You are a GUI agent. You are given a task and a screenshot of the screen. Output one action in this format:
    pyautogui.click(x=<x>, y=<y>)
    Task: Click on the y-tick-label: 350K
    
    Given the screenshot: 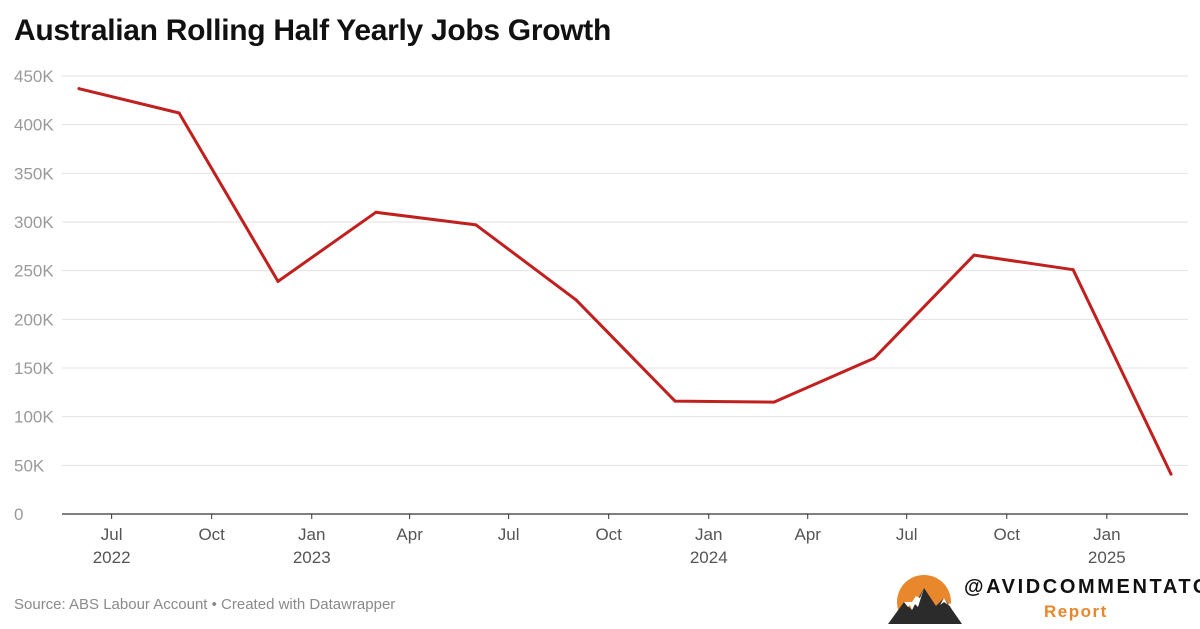 What is the action you would take?
    pyautogui.click(x=34, y=173)
    